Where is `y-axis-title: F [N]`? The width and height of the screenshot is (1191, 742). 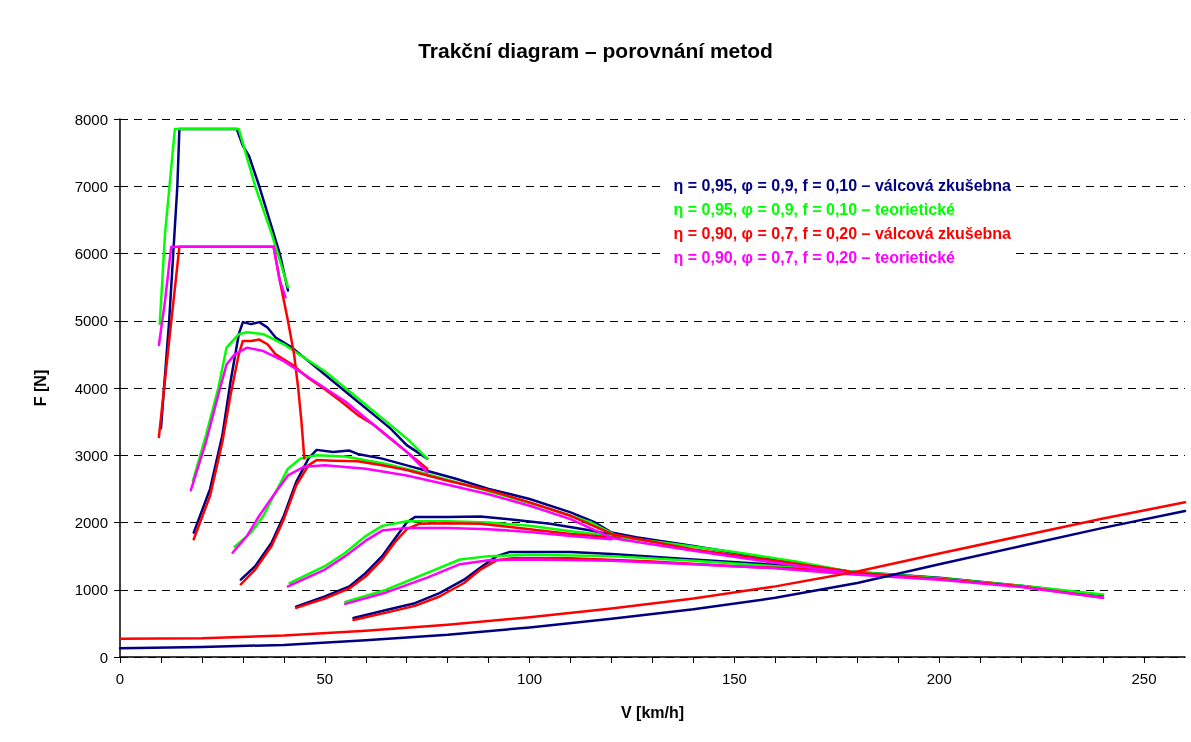
y-axis-title: F [N] is located at coordinates (40, 388).